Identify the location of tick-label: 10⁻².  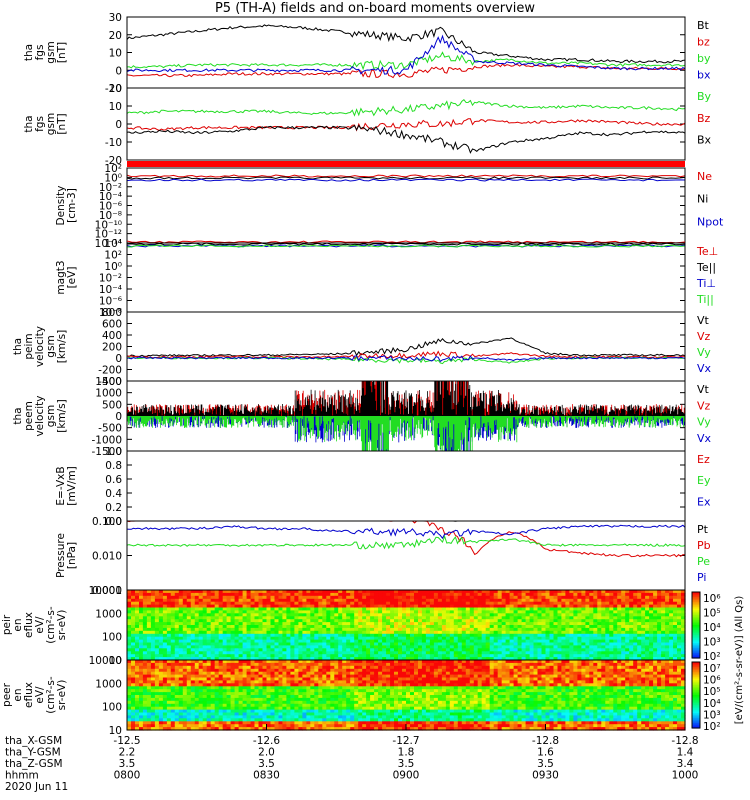
(110, 279).